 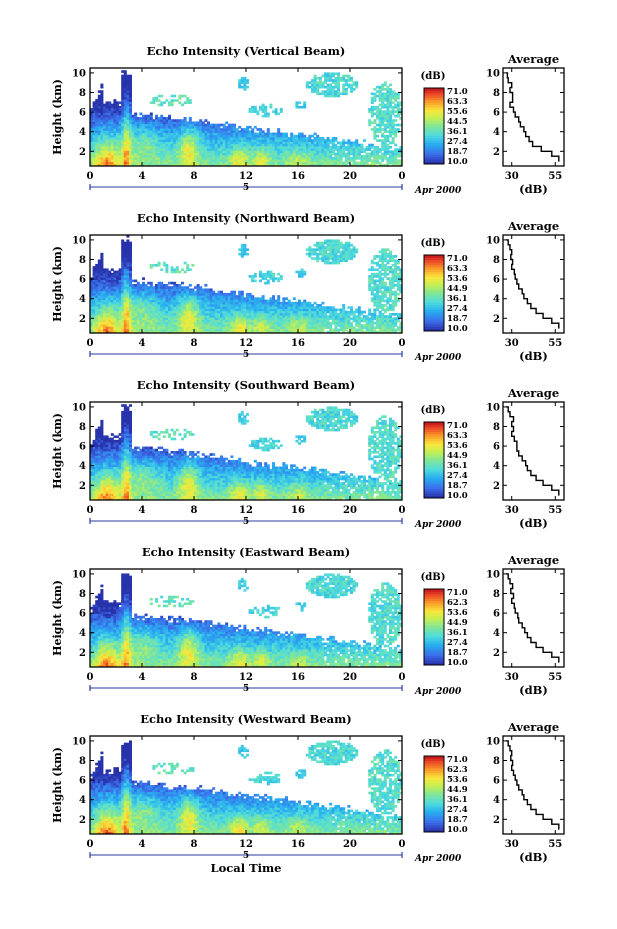 I want to click on colorbar-tick-label: 36.1, so click(x=457, y=132).